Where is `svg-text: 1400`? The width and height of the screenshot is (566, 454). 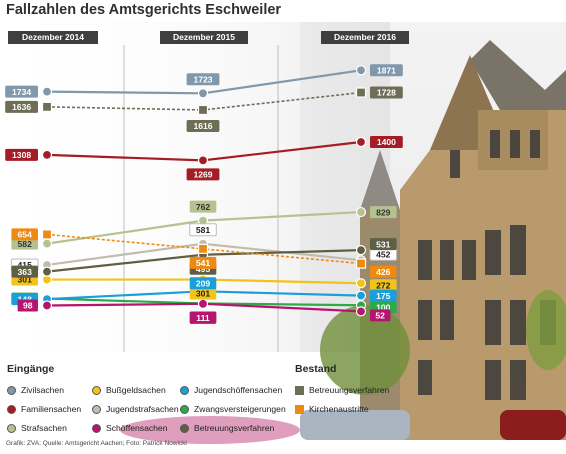 svg-text: 1400 is located at coordinates (386, 142).